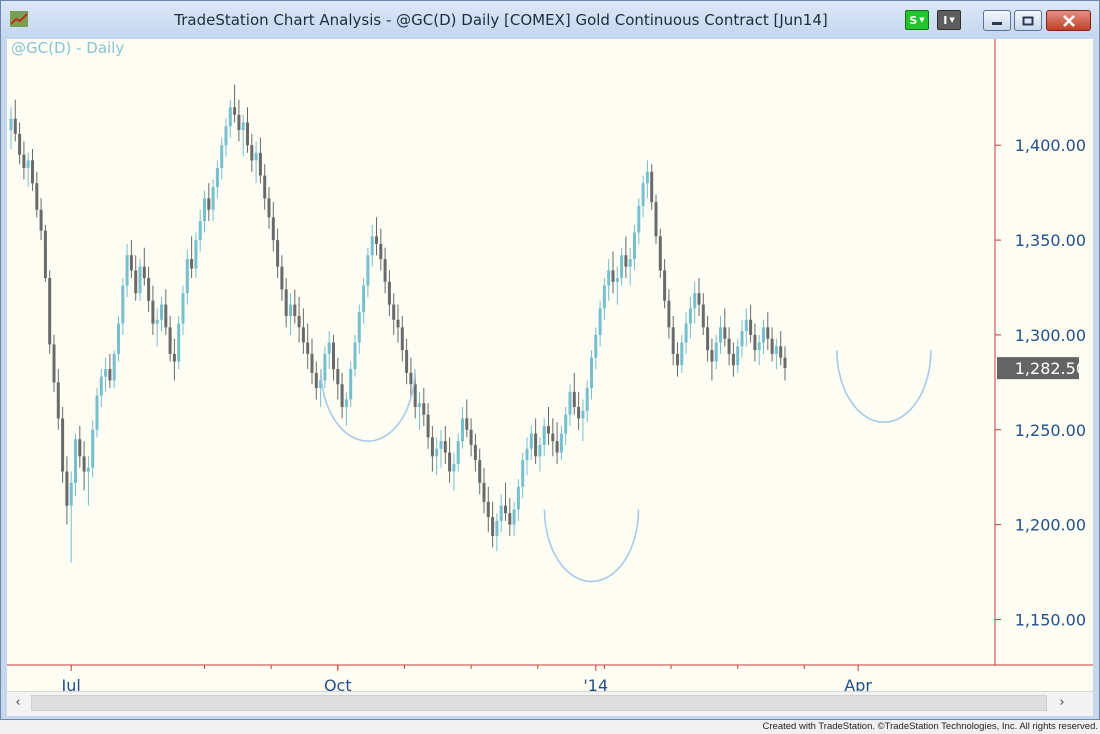 The height and width of the screenshot is (734, 1100). Describe the element at coordinates (945, 20) in the screenshot. I see `indicator-button-label: I` at that location.